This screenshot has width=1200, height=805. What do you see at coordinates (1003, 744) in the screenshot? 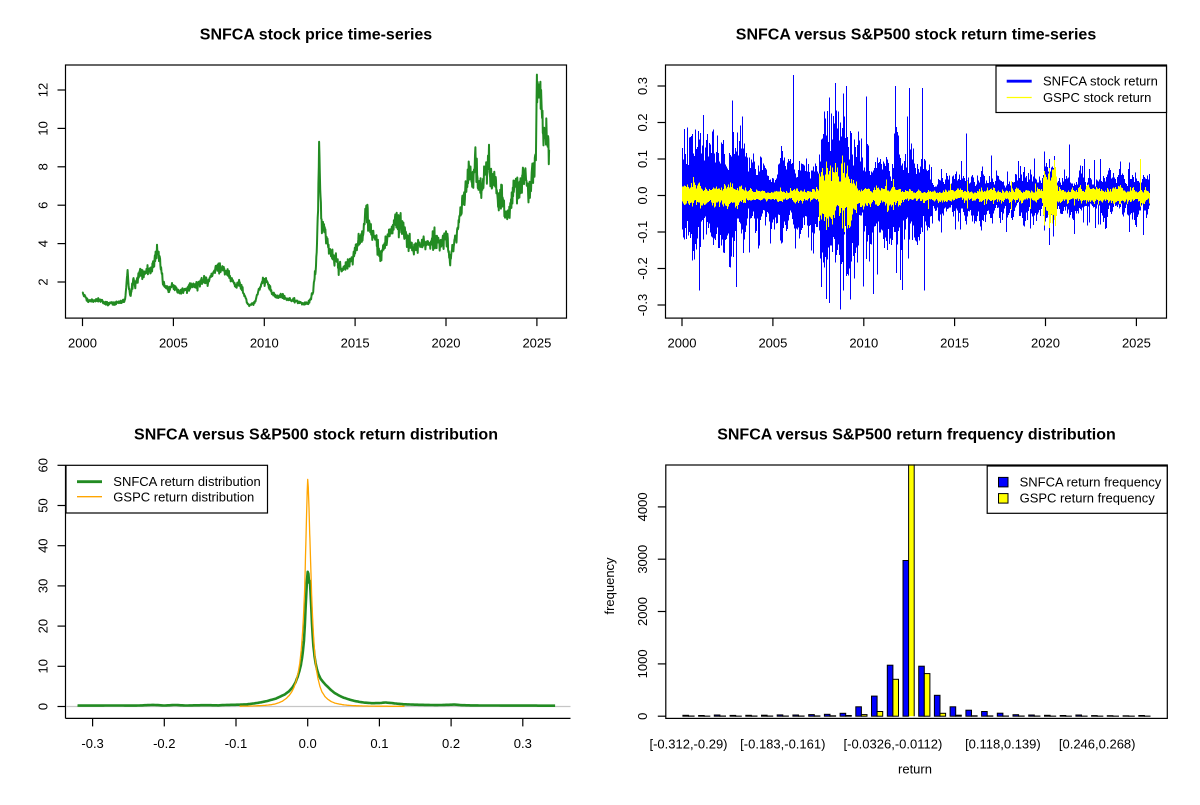
I see `svg-text: [0.118,0.139)` at bounding box center [1003, 744].